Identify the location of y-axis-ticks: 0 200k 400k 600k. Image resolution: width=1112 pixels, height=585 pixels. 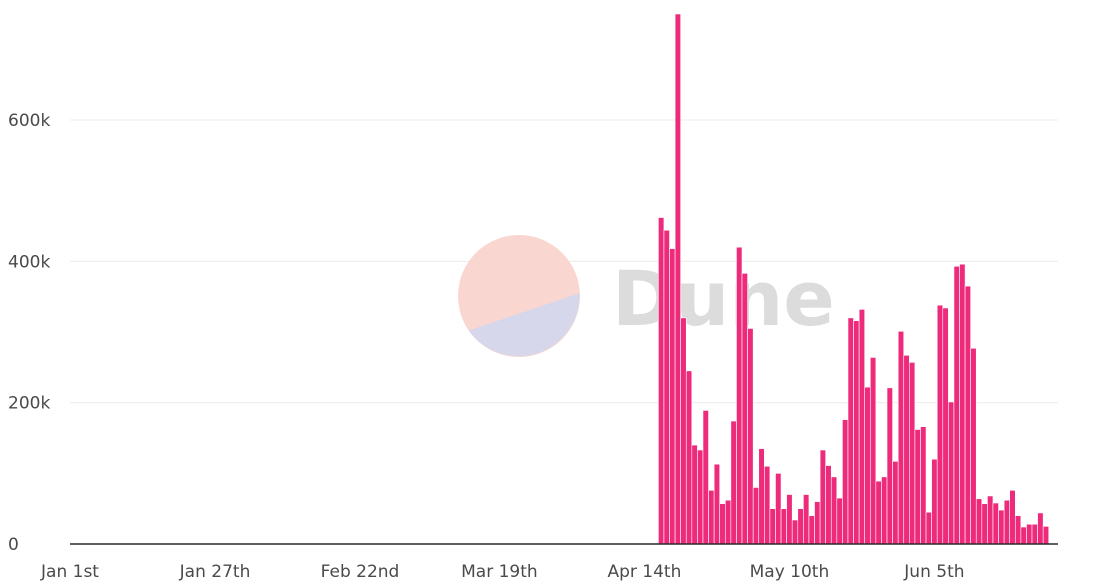
(29, 333).